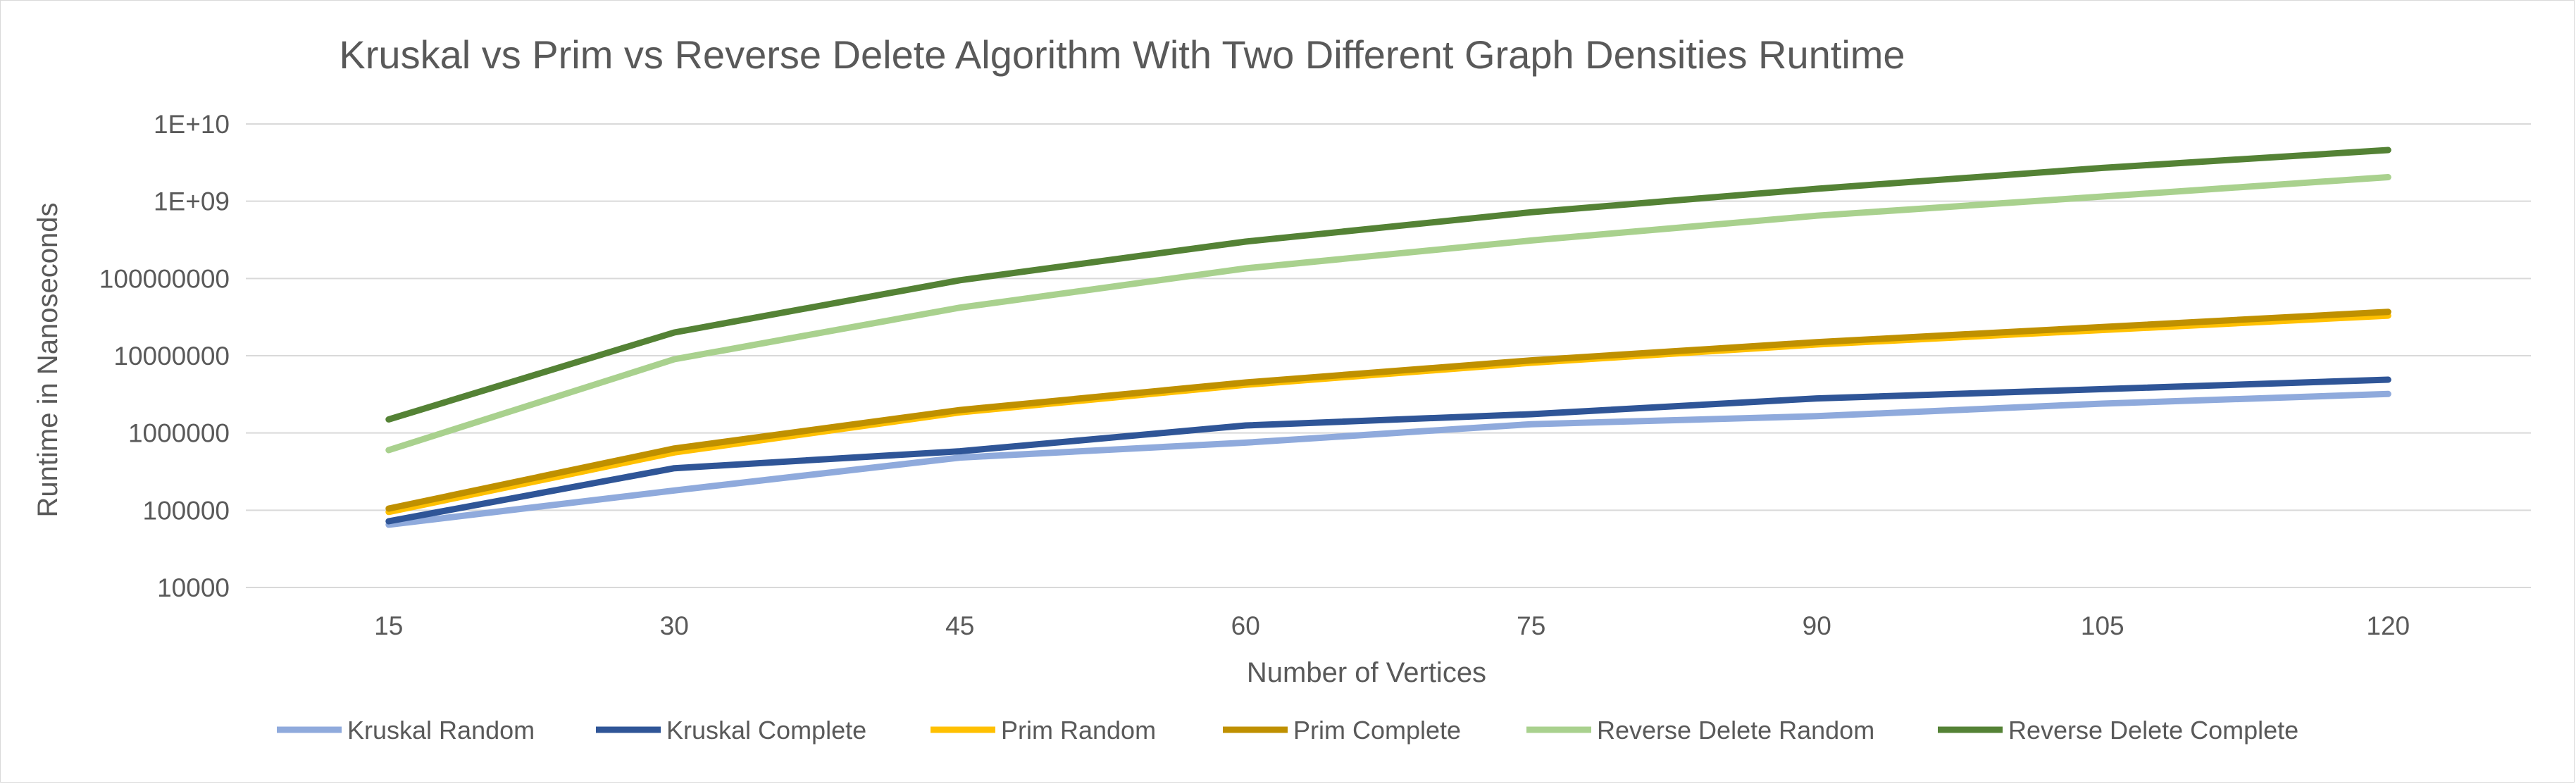 This screenshot has height=784, width=2576. I want to click on legend-item-reverse-delete-complete: Reverse Delete Complete, so click(2118, 730).